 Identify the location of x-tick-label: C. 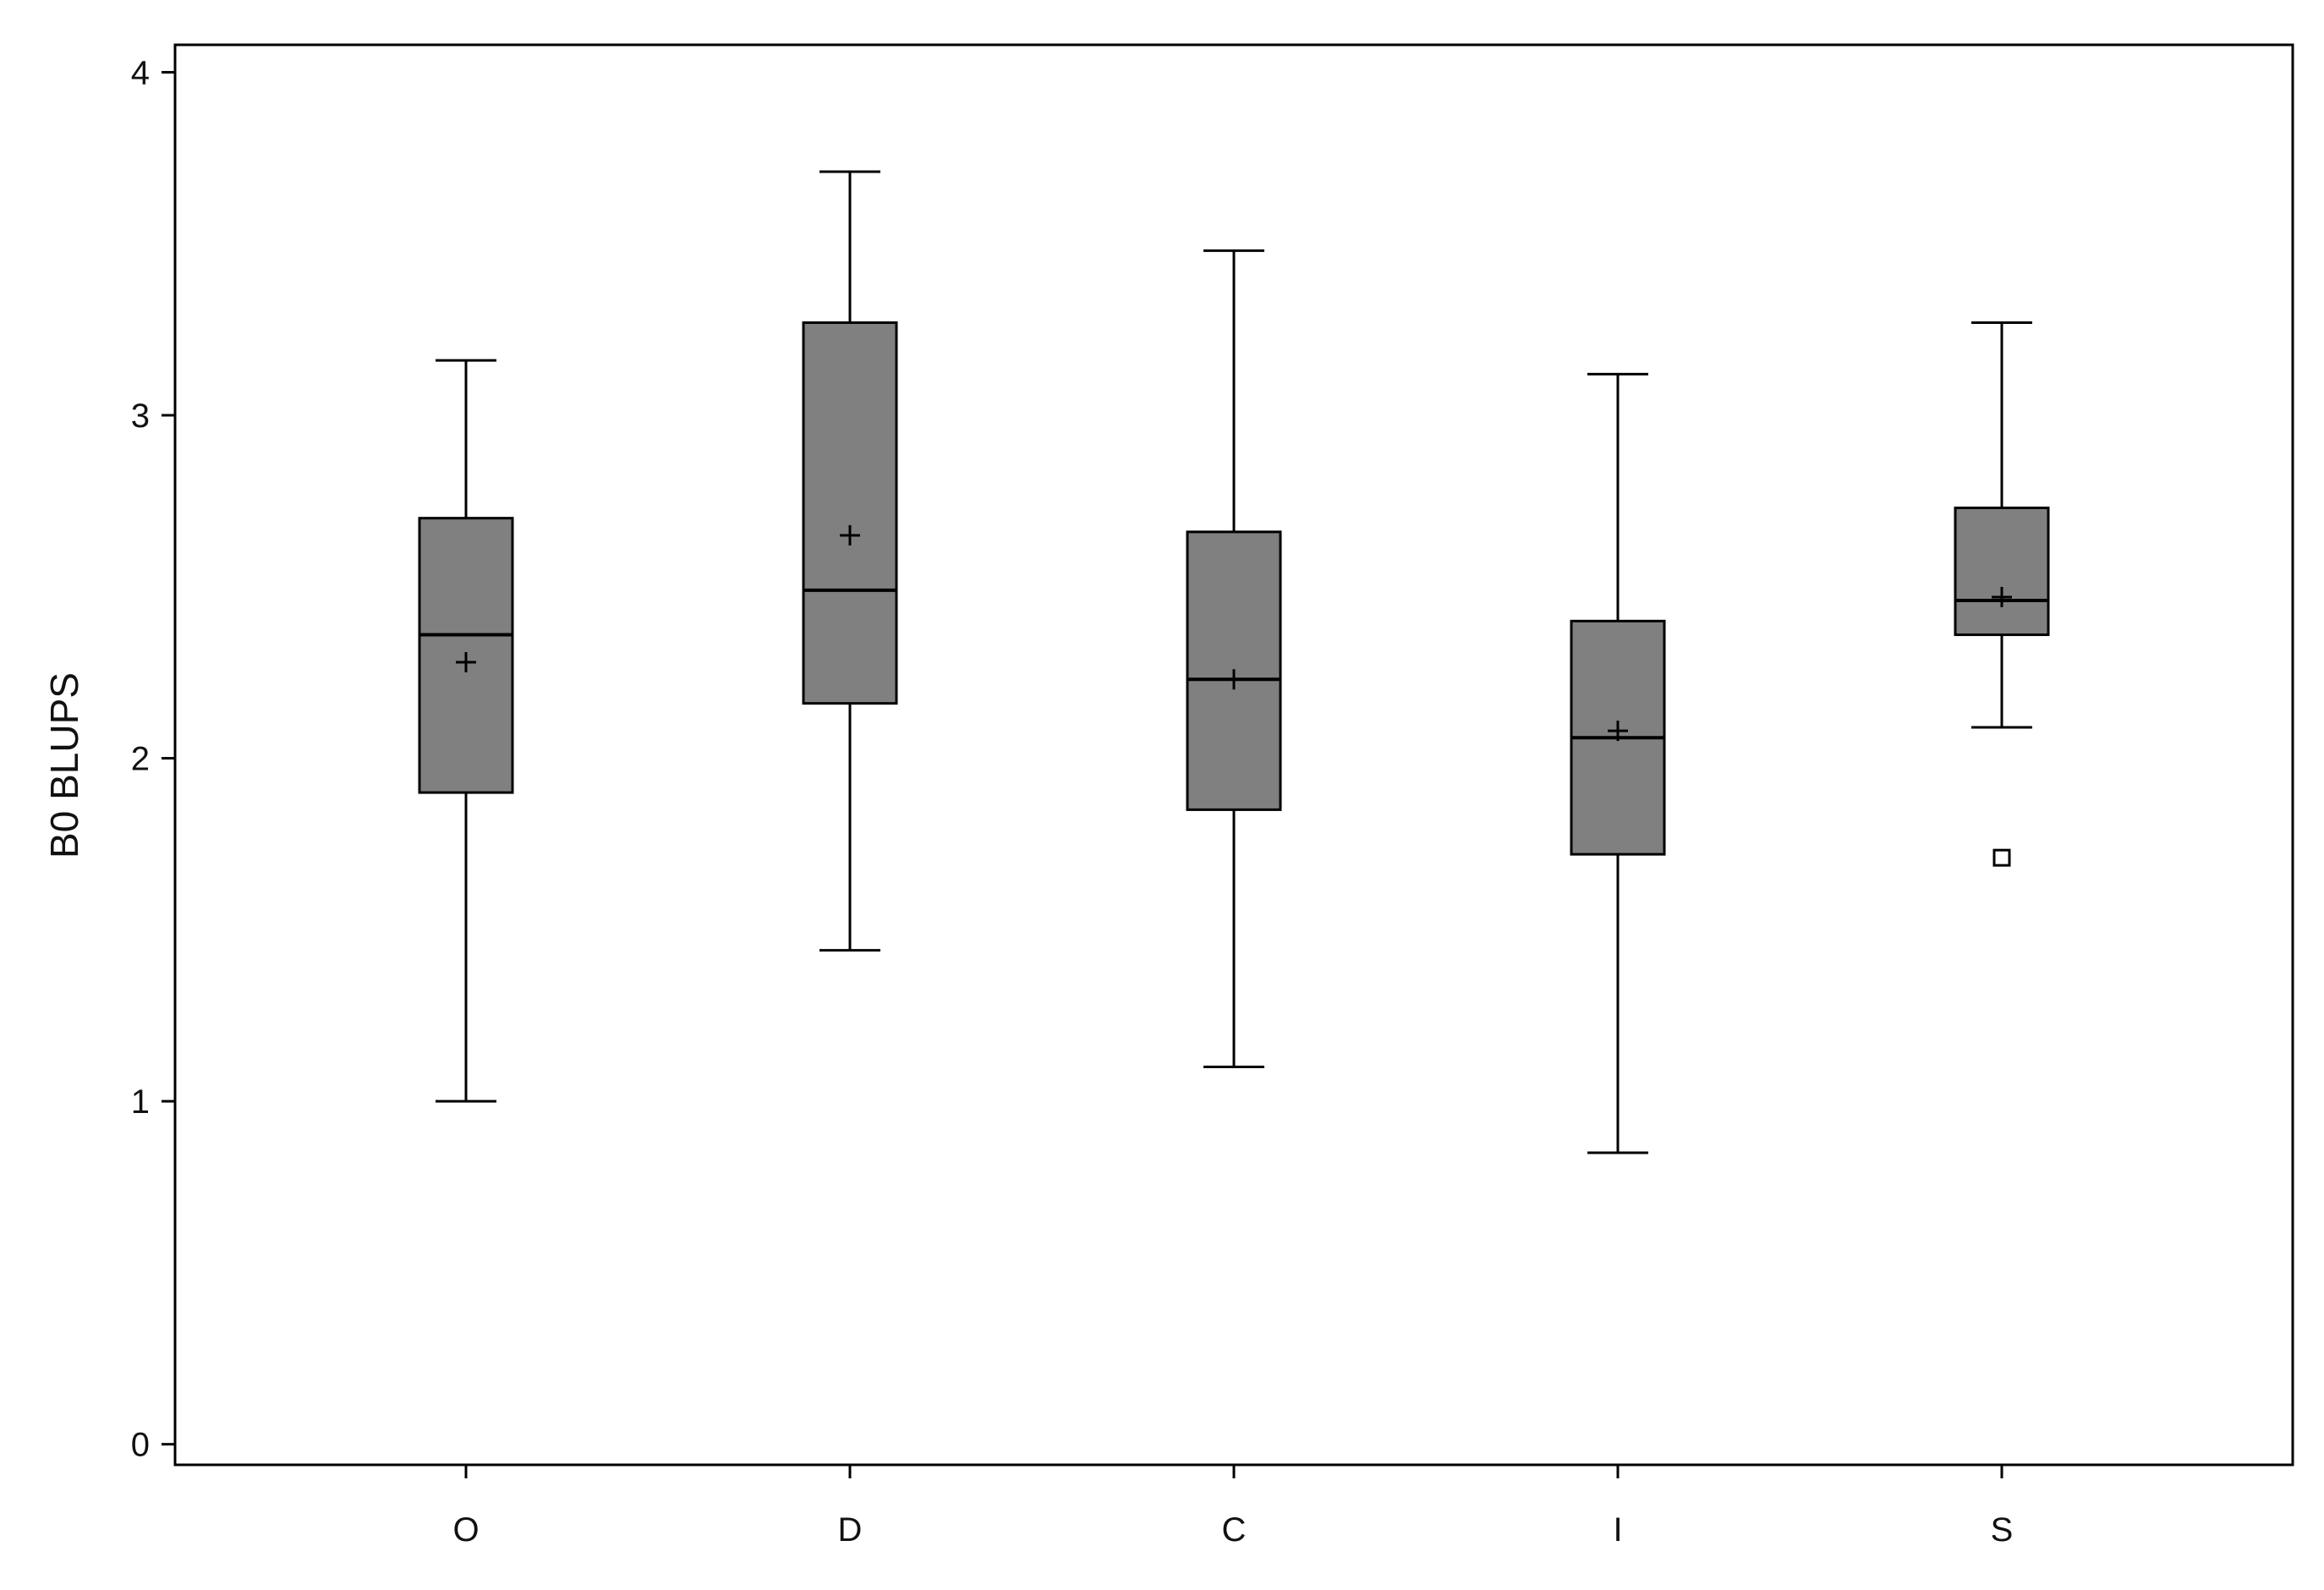
(1234, 1530).